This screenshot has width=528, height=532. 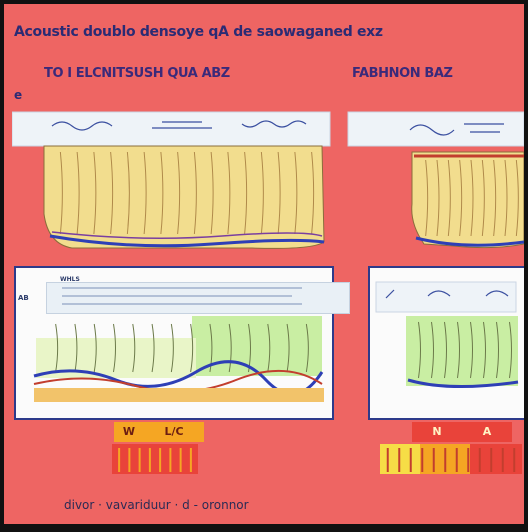 I want to click on legend-right-stripes, so click(x=451, y=460).